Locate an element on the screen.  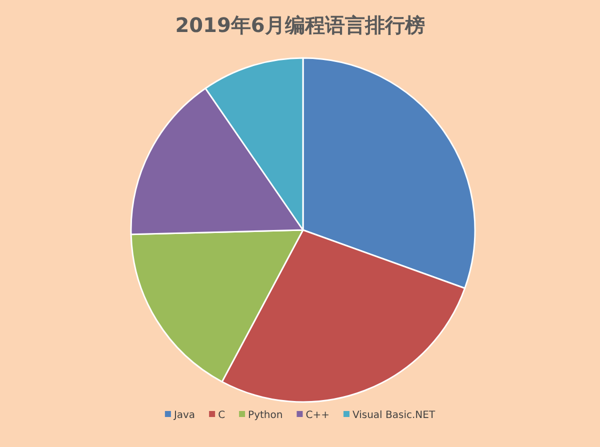
legend-label: Java is located at coordinates (184, 415).